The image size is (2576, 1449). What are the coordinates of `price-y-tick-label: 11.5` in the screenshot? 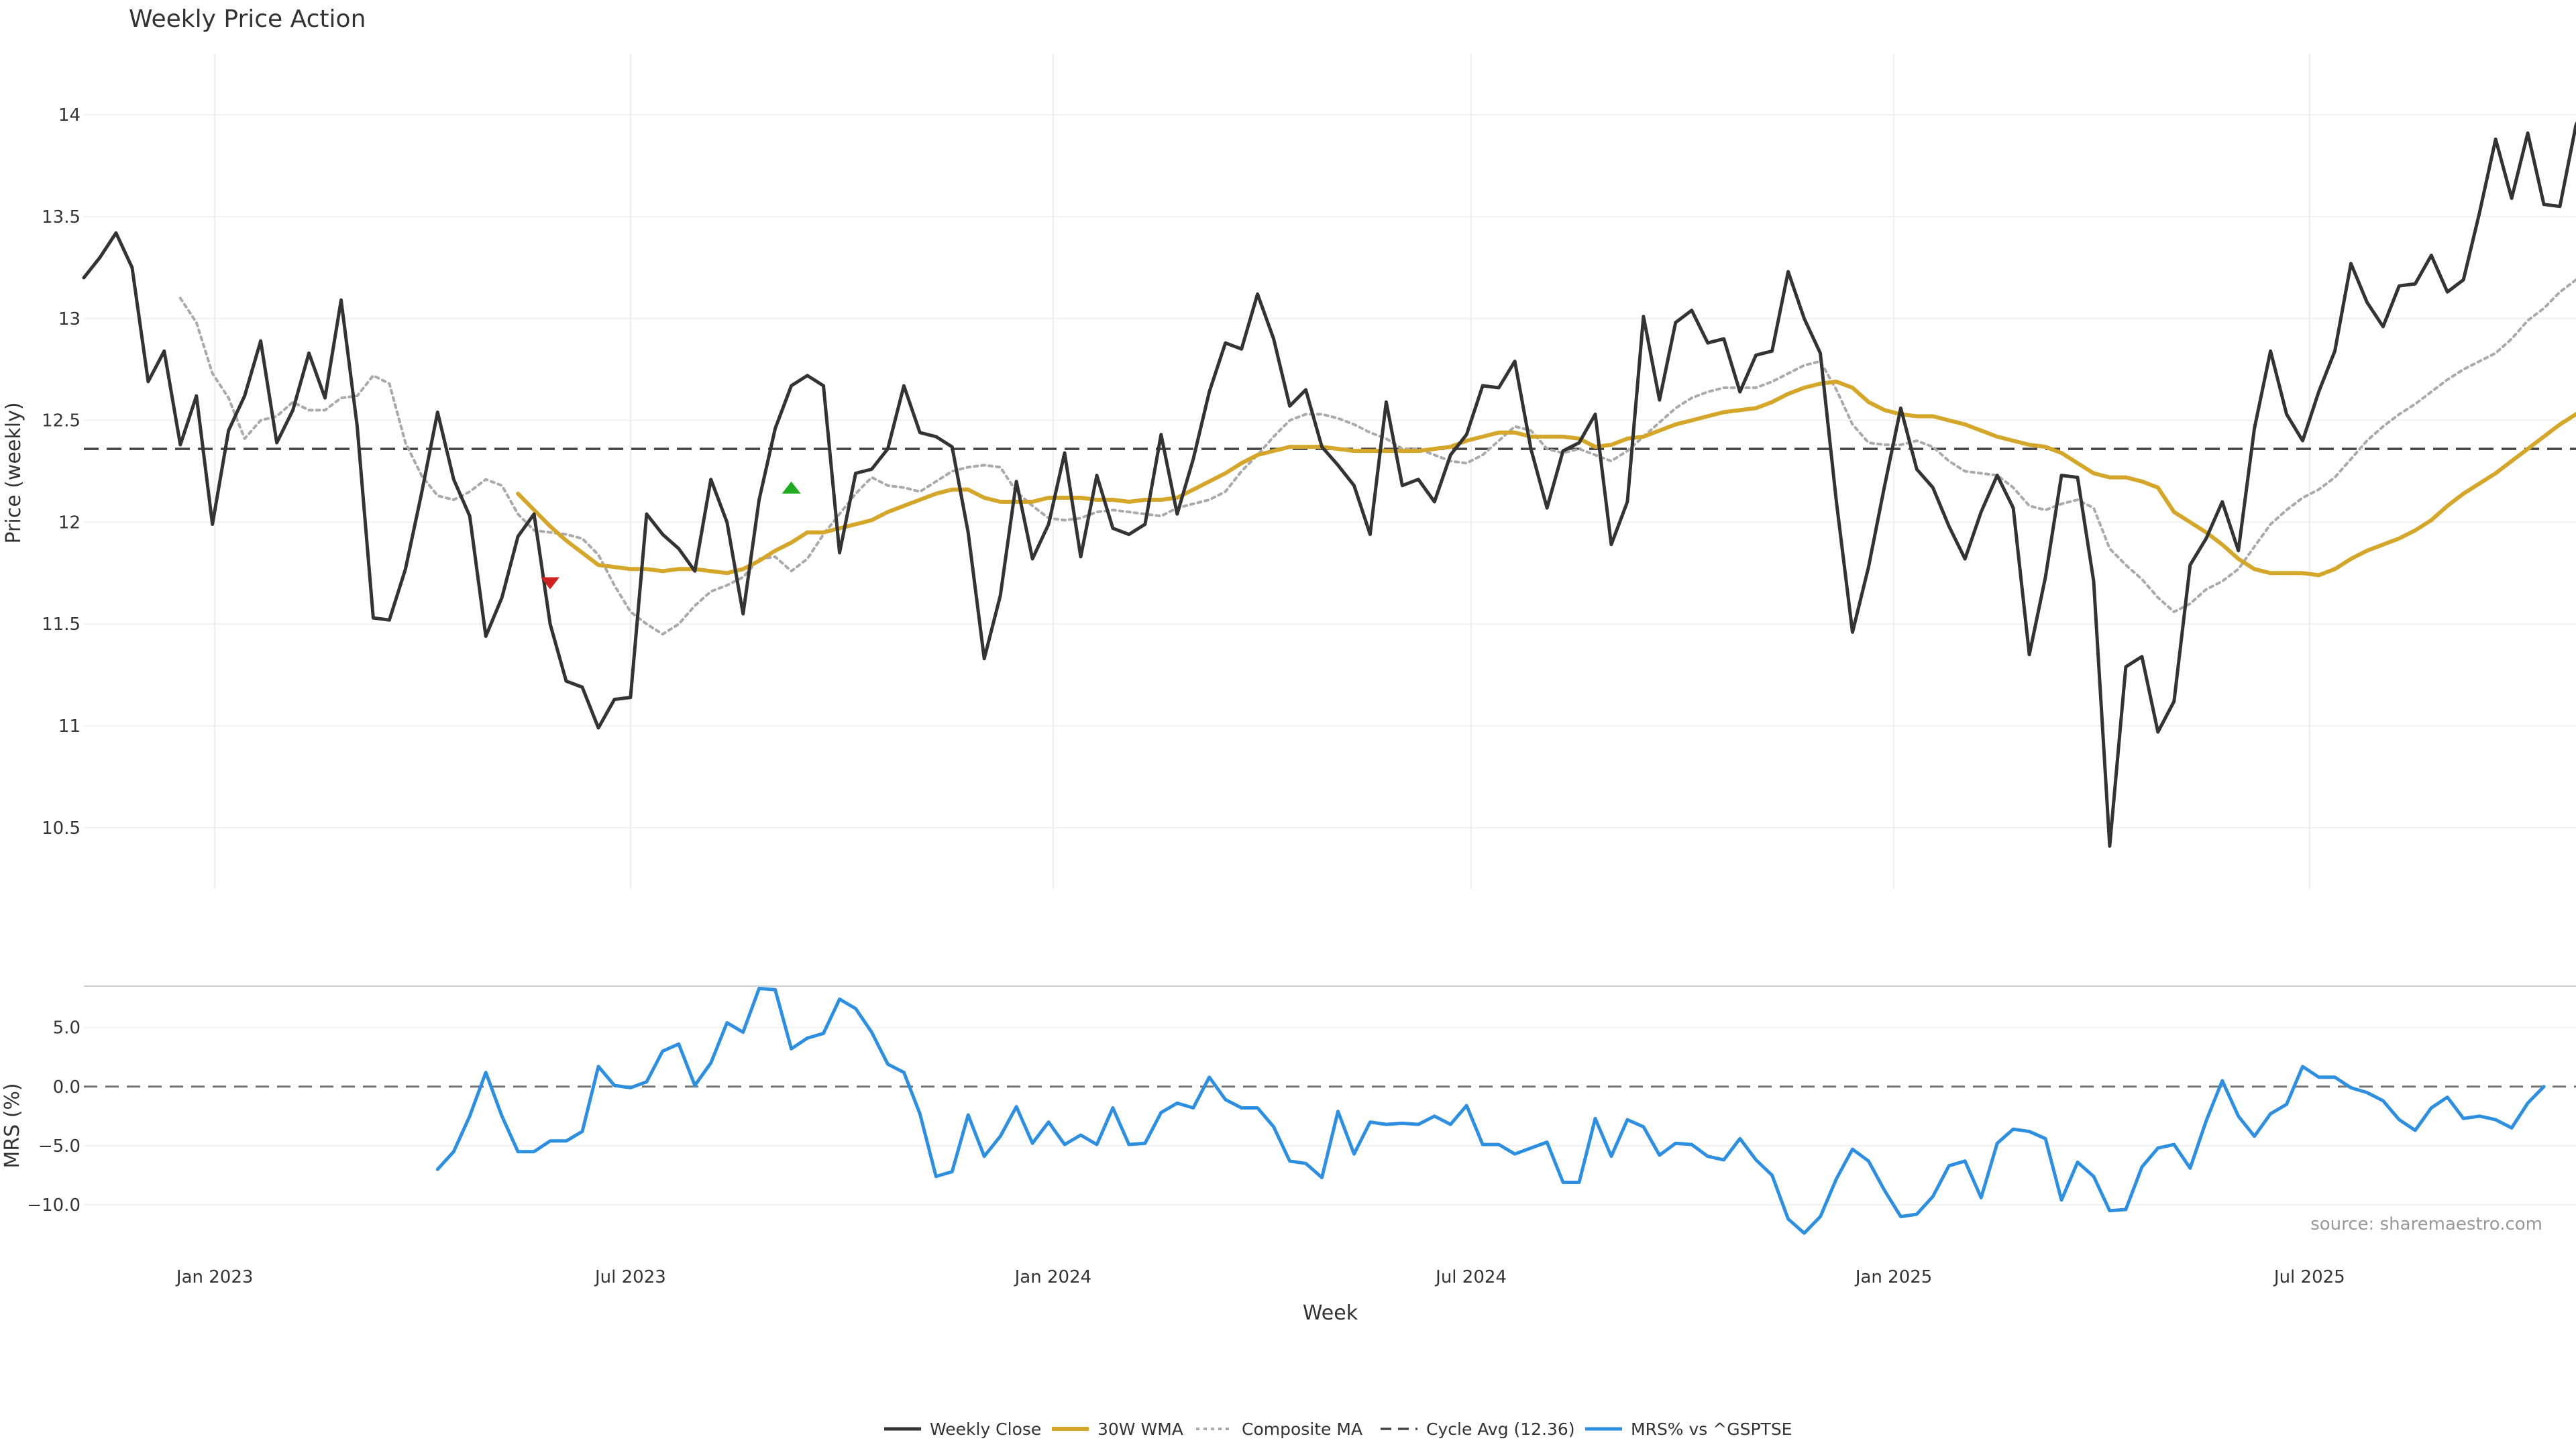 It's located at (61, 624).